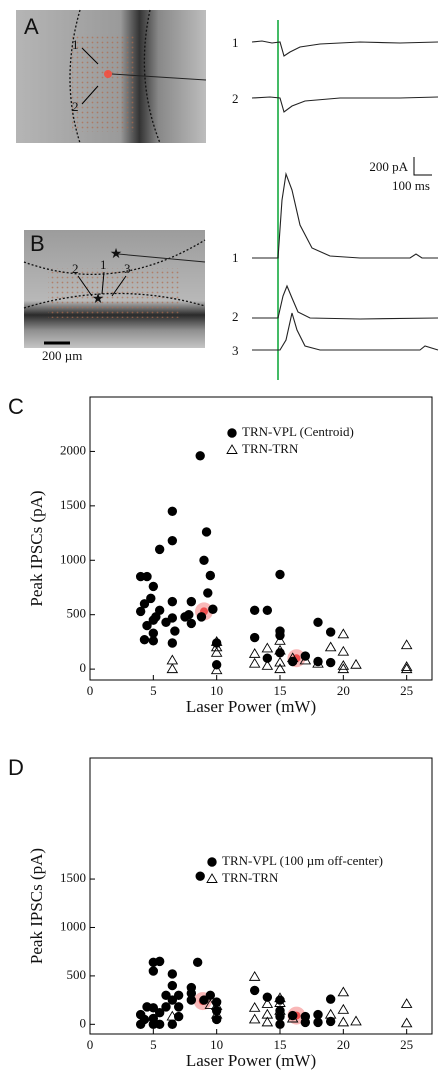 The image size is (442, 1072). What do you see at coordinates (75, 44) in the screenshot?
I see `roi-label: 1` at bounding box center [75, 44].